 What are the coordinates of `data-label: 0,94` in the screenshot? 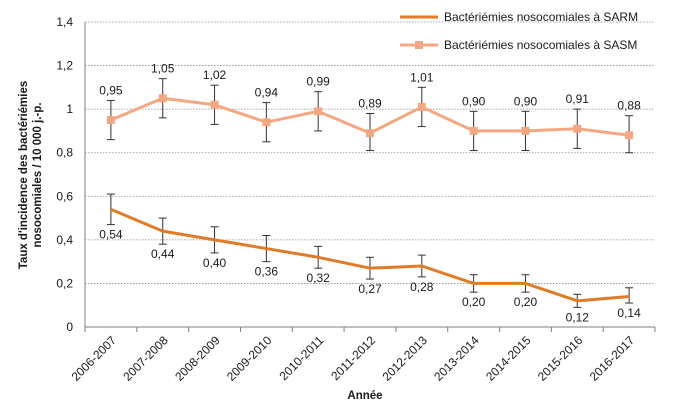 It's located at (267, 93).